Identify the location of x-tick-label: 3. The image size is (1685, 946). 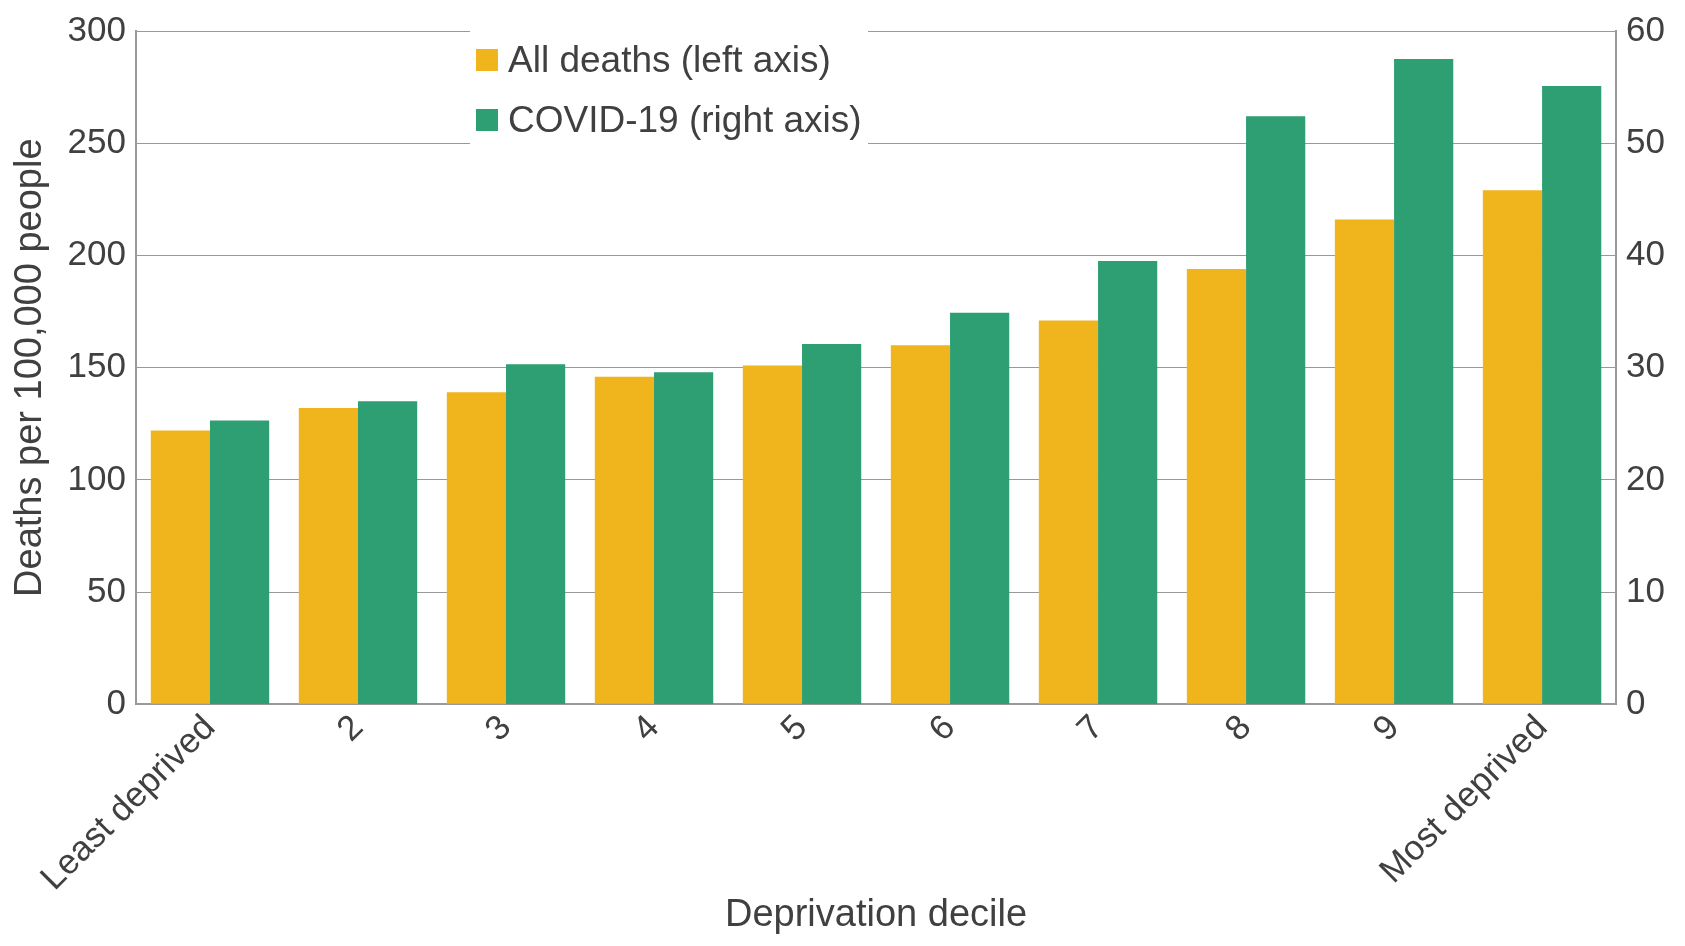
(497, 727).